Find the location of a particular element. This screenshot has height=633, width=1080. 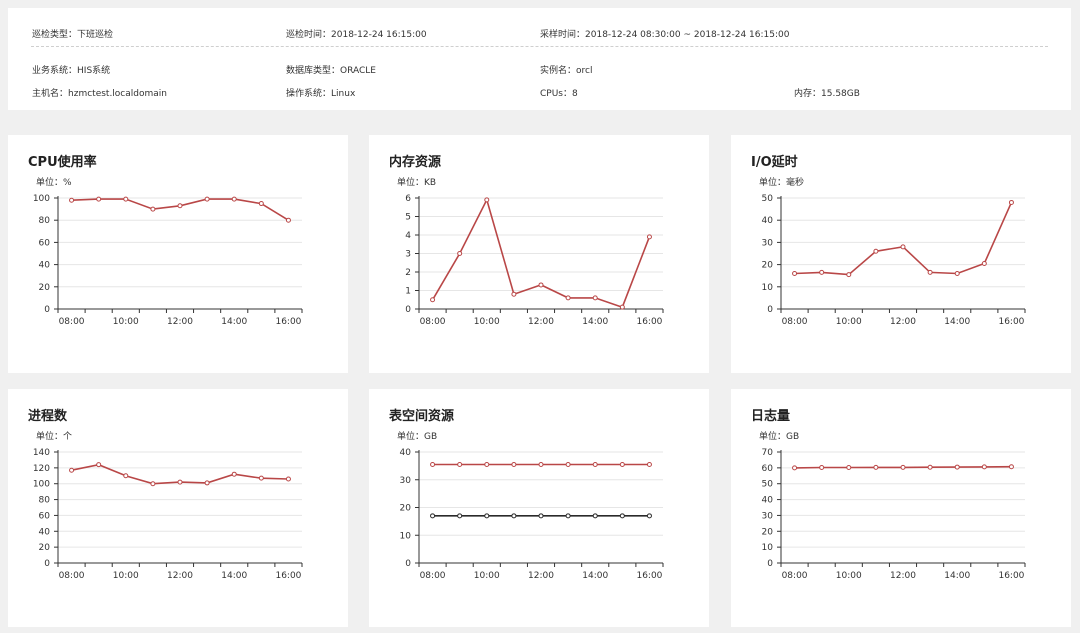

y-tick-label: 5 is located at coordinates (408, 218).